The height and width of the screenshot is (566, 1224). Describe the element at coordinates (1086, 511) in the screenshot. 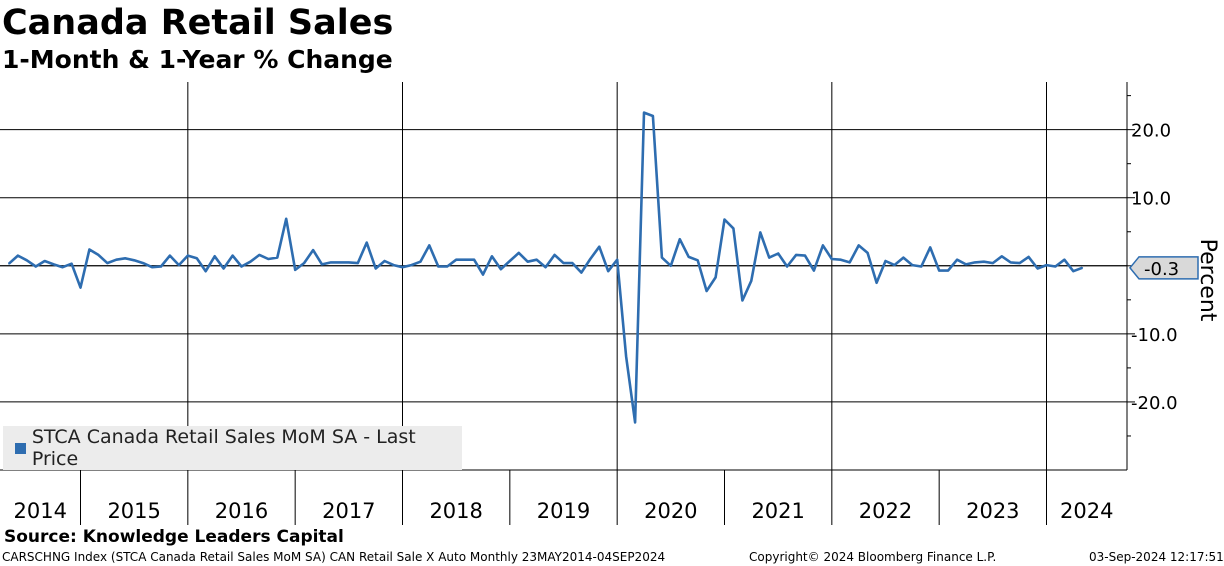

I see `x-year-label: 2024` at that location.